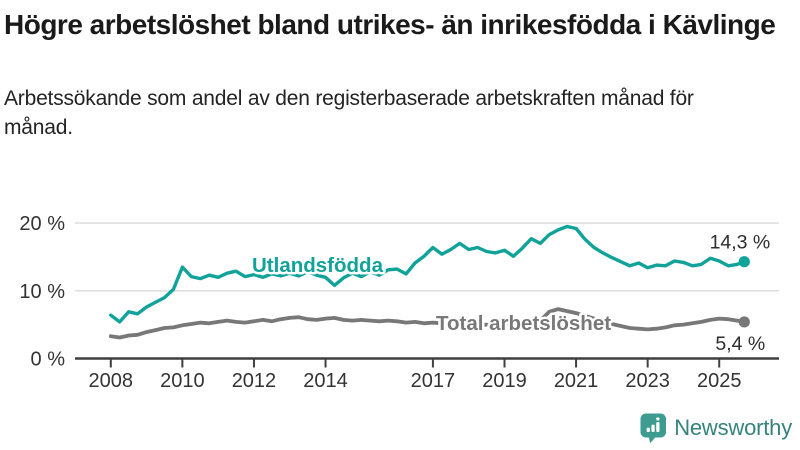 This screenshot has width=800, height=450. What do you see at coordinates (42, 224) in the screenshot?
I see `y-axis-label-20: 20 %` at bounding box center [42, 224].